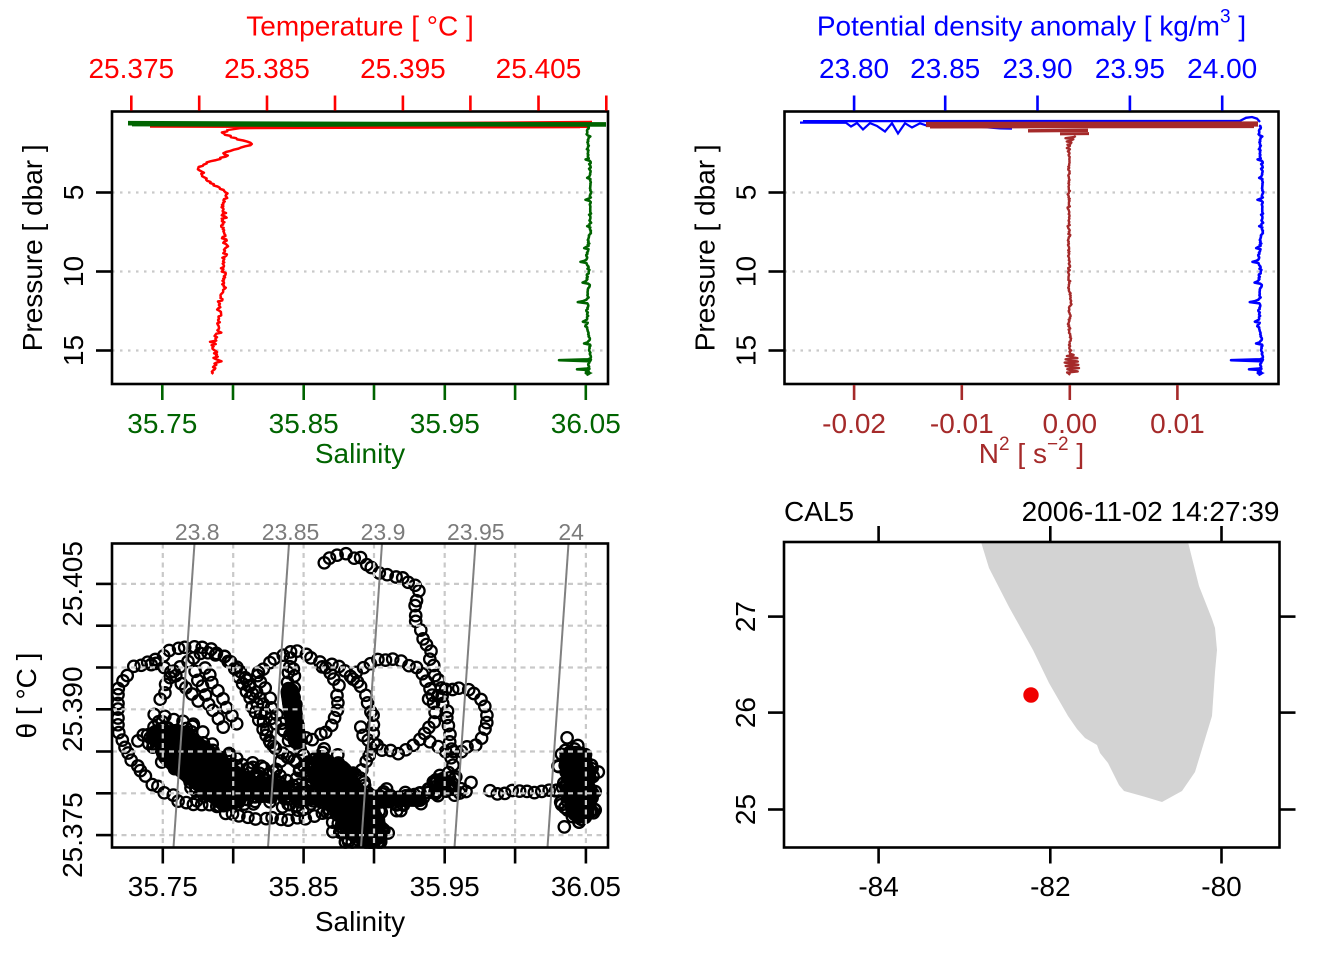 Image resolution: width=1344 pixels, height=960 pixels. I want to click on svg-text: -80, so click(1221, 886).